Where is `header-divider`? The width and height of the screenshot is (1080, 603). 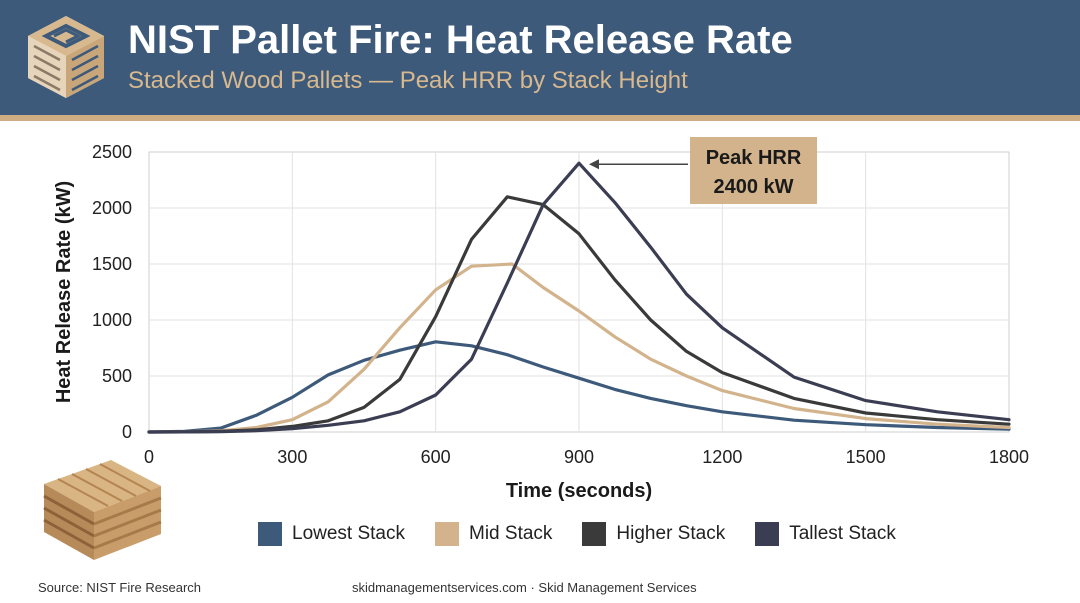 header-divider is located at coordinates (540, 118).